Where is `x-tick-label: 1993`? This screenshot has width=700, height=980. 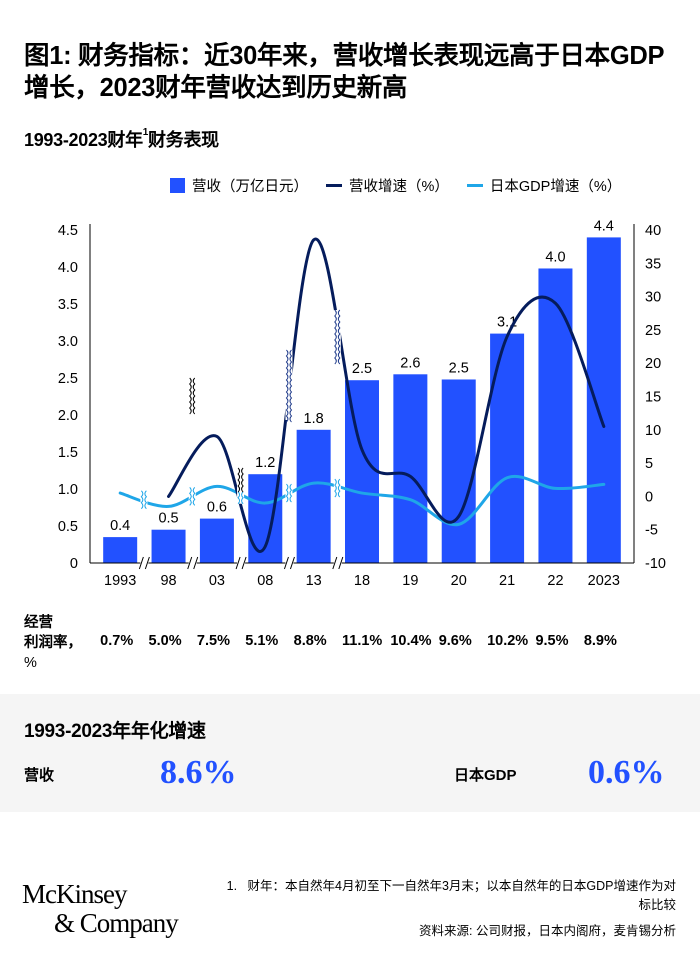 x-tick-label: 1993 is located at coordinates (120, 581).